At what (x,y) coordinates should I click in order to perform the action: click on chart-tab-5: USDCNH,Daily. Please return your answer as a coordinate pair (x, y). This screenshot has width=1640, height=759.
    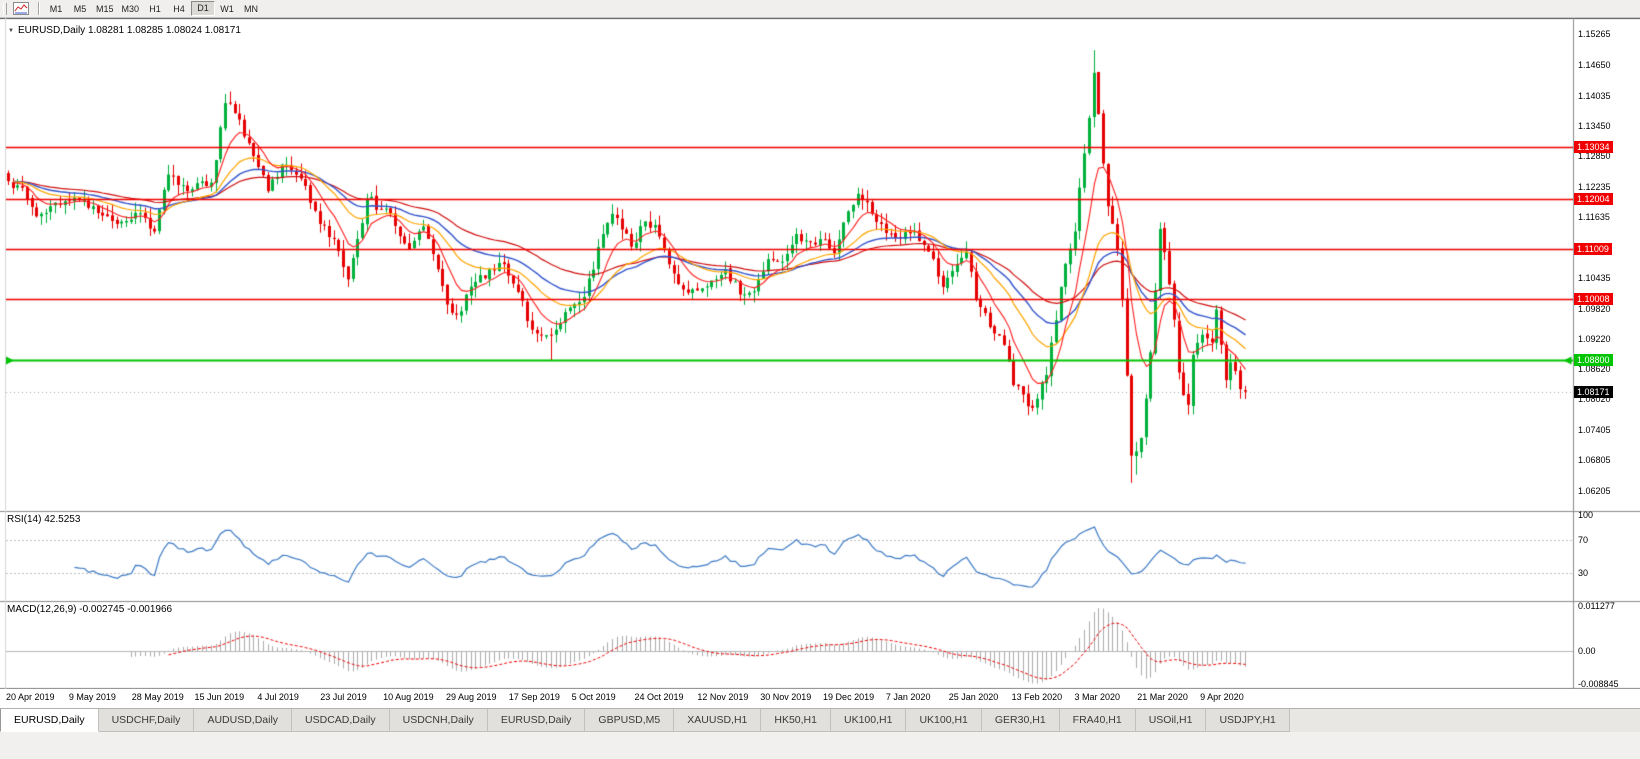
    Looking at the image, I should click on (438, 720).